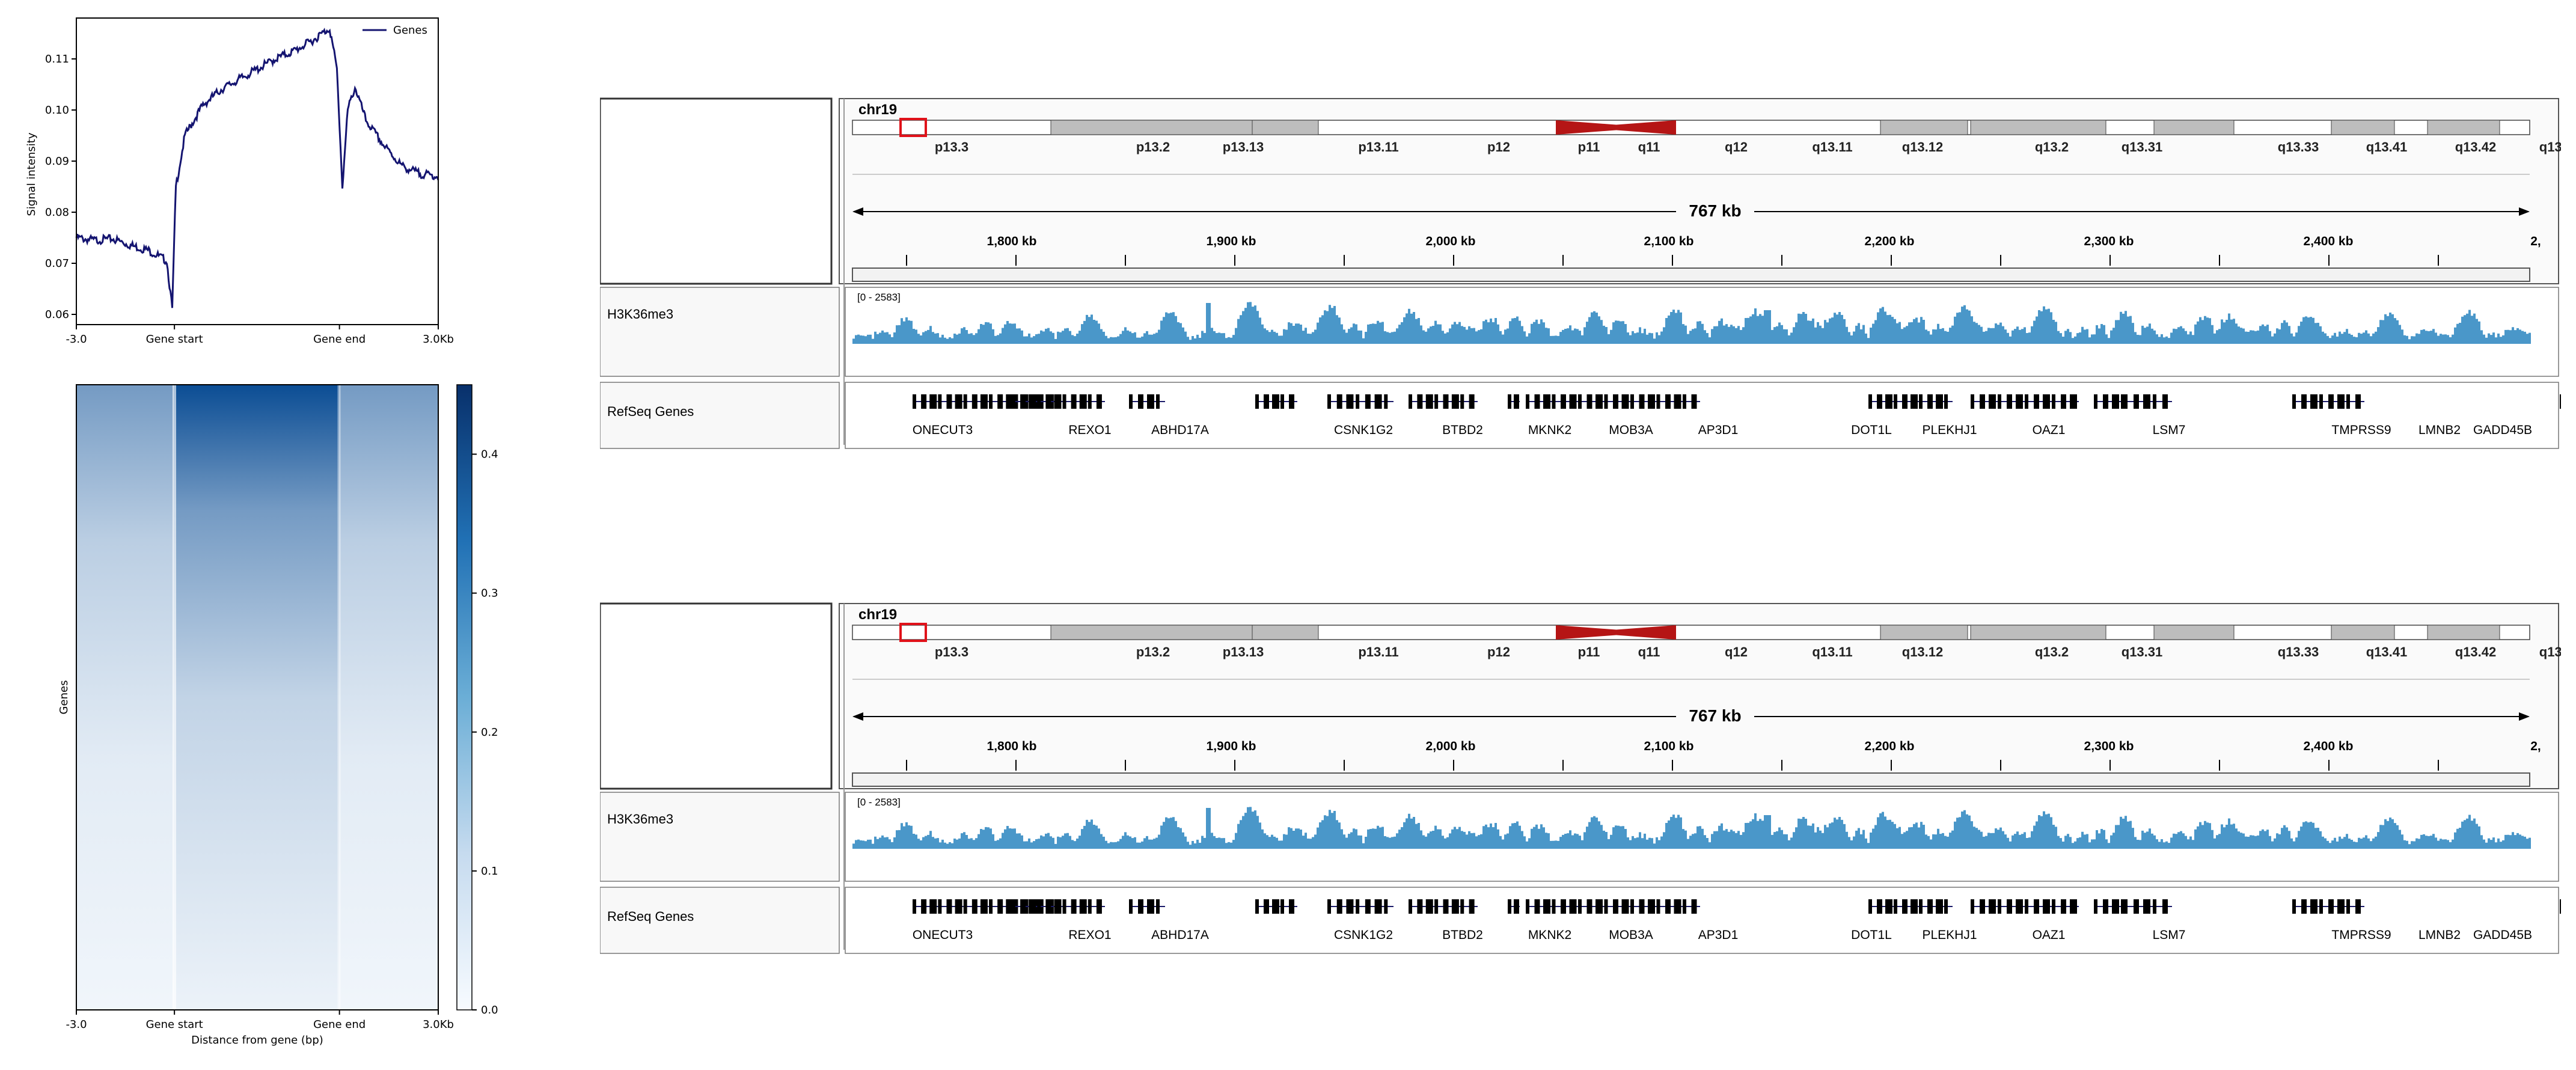  What do you see at coordinates (2049, 430) in the screenshot?
I see `gene-label: OAZ1` at bounding box center [2049, 430].